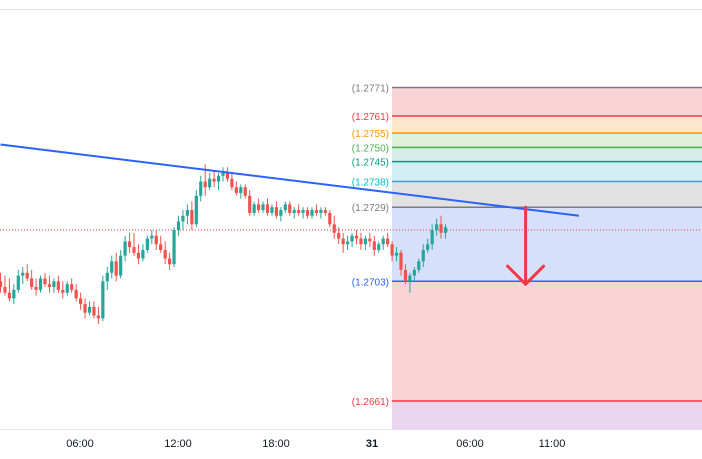  I want to click on time-axis-label: 31, so click(372, 444).